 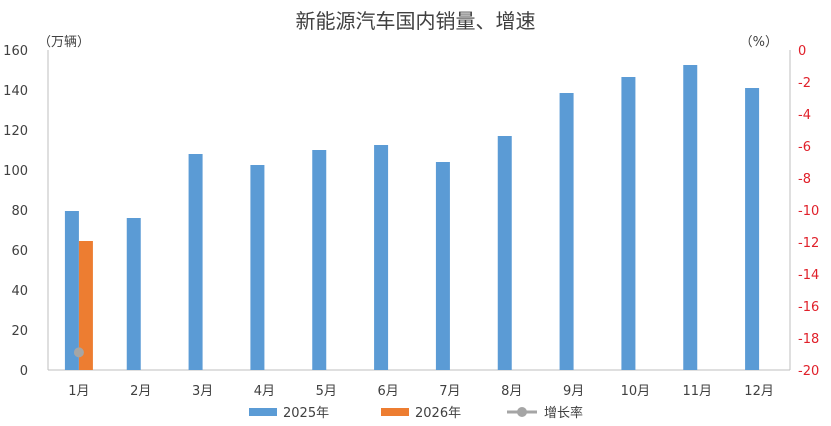 What do you see at coordinates (804, 83) in the screenshot?
I see `right-tick-label: -2` at bounding box center [804, 83].